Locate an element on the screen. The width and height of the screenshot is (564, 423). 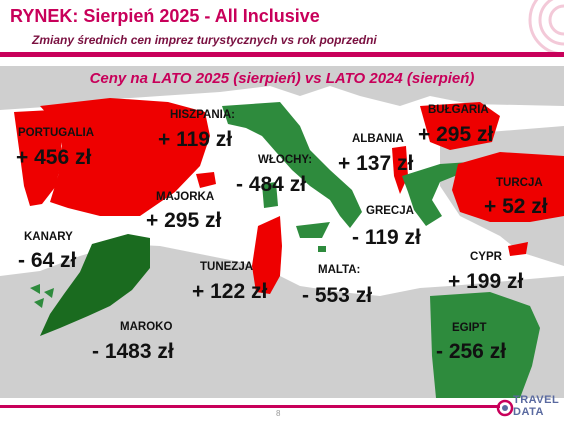
label-turcja: TURCJA is located at coordinates (519, 183).